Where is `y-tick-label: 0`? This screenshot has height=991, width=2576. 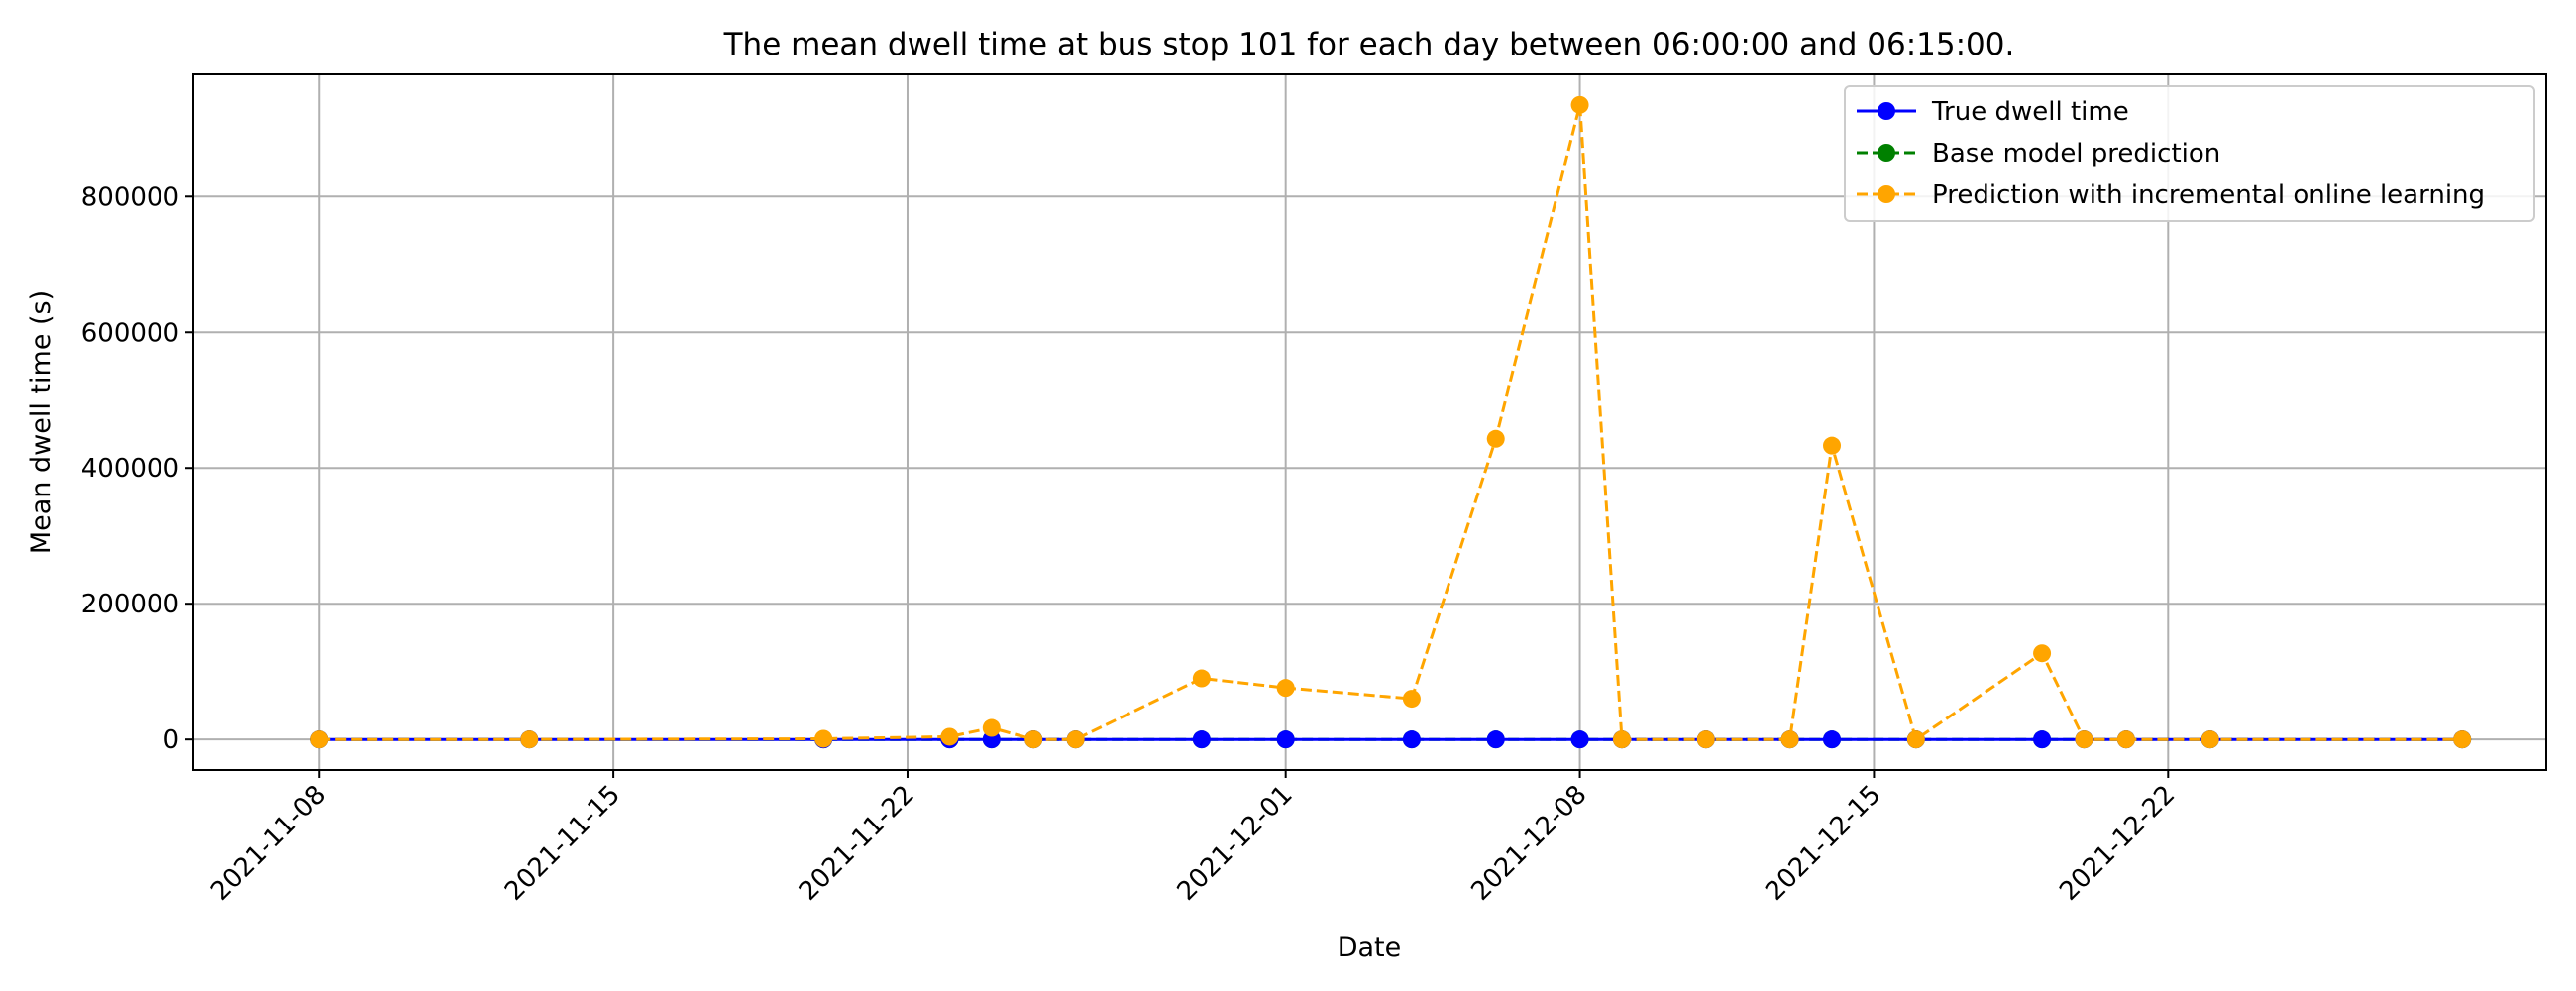 y-tick-label: 0 is located at coordinates (170, 740).